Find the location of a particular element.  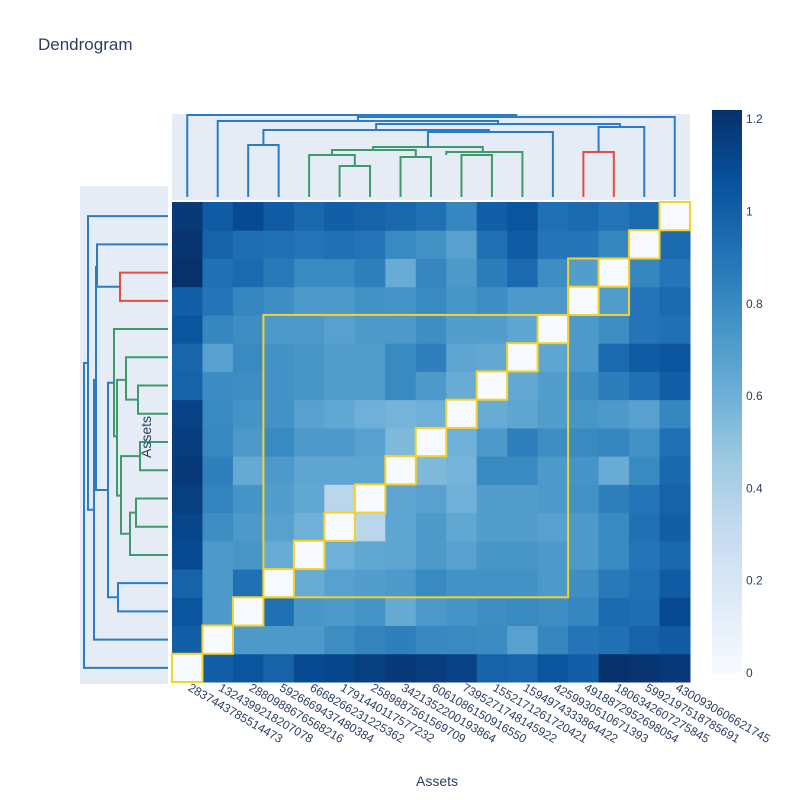

colorbar-tick-label: 0 is located at coordinates (749, 673).